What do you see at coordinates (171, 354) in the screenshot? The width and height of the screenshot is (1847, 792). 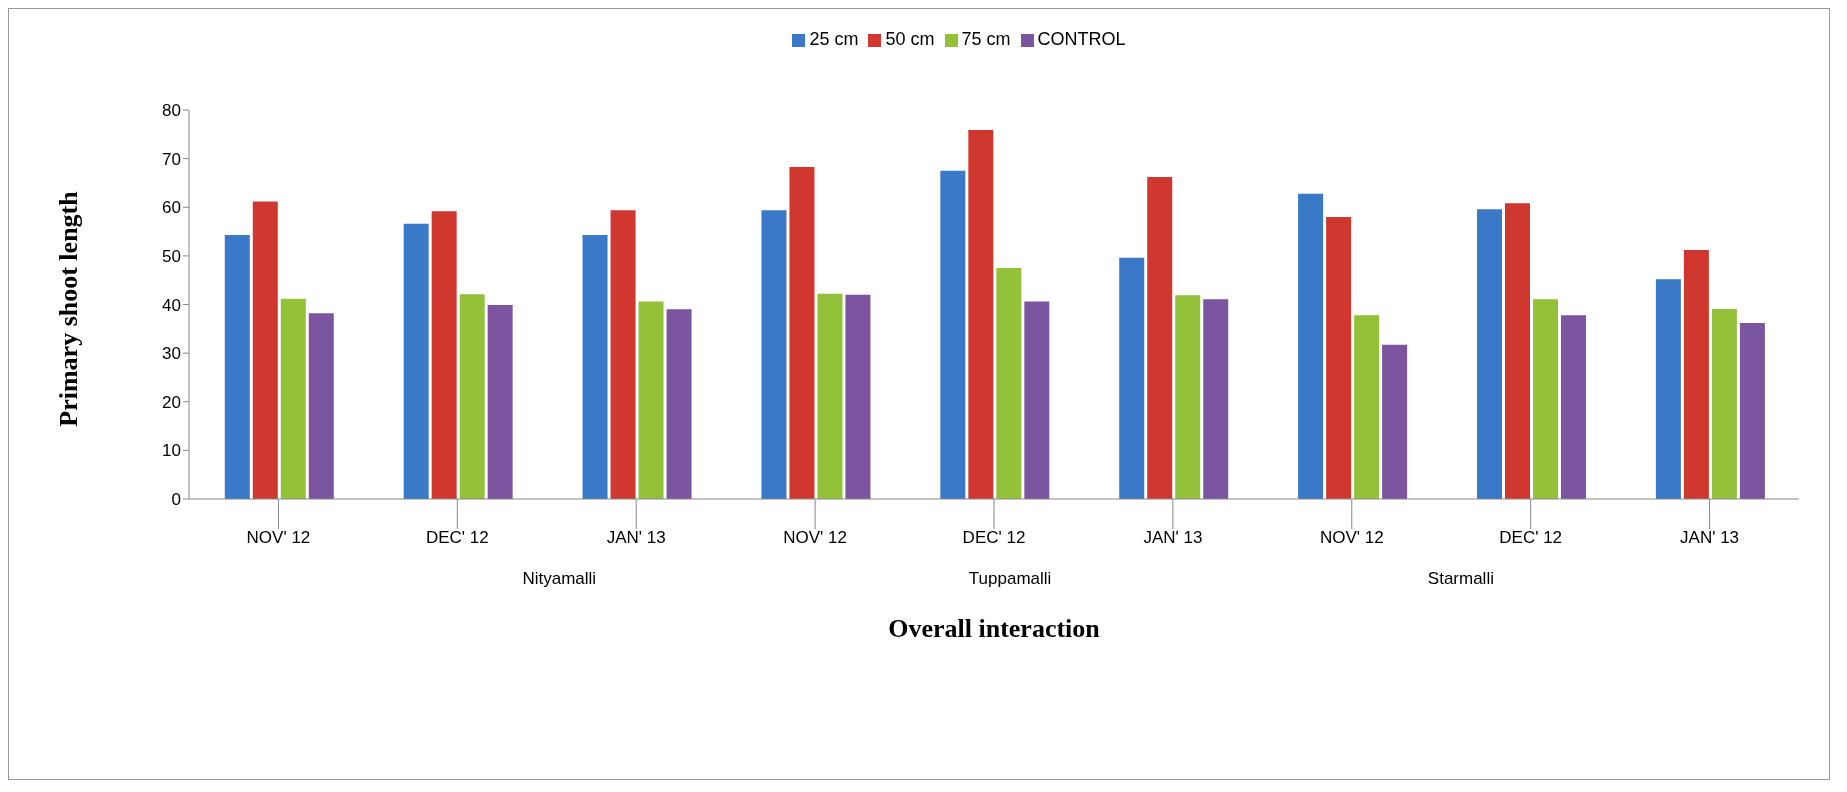 I see `y-tick-label: 30` at bounding box center [171, 354].